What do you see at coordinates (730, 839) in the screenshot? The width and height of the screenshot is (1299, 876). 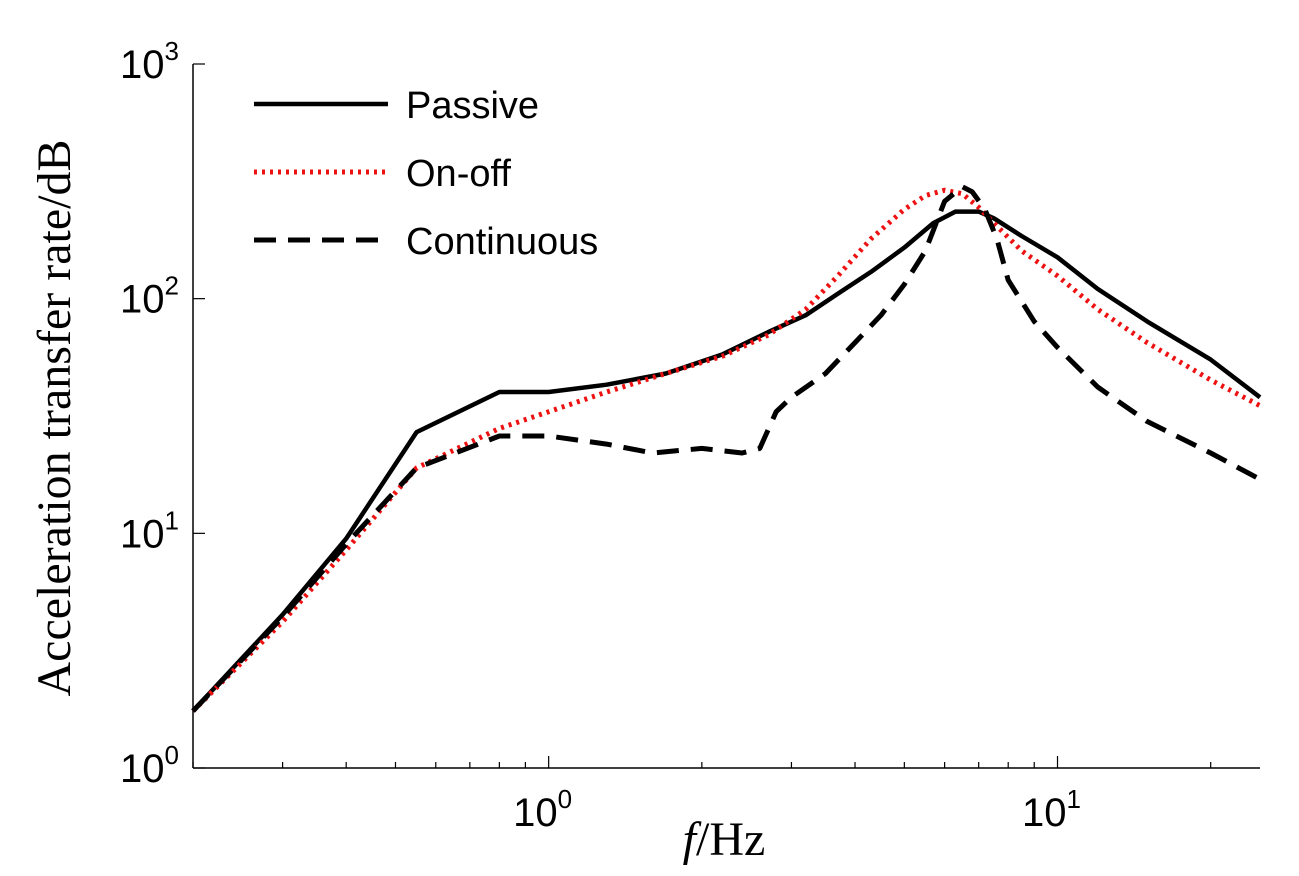 I see `x-axis-label-unit: /Hz` at bounding box center [730, 839].